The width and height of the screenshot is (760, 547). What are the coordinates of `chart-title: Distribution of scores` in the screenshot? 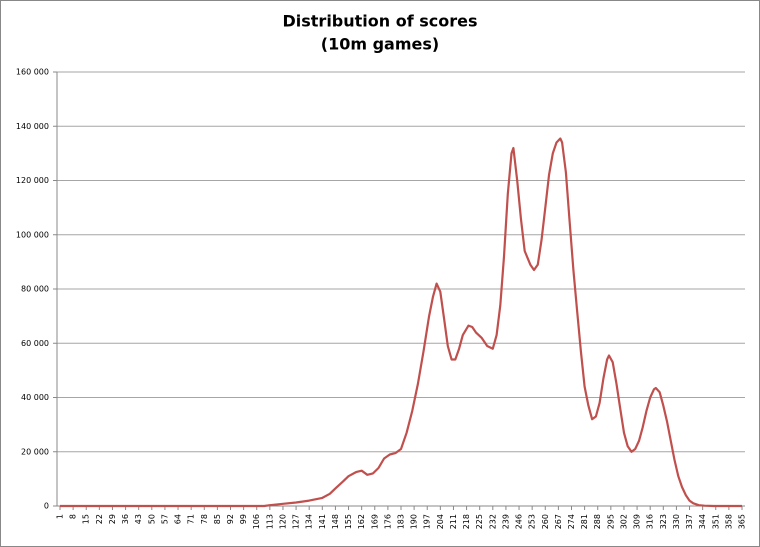 It's located at (379, 21).